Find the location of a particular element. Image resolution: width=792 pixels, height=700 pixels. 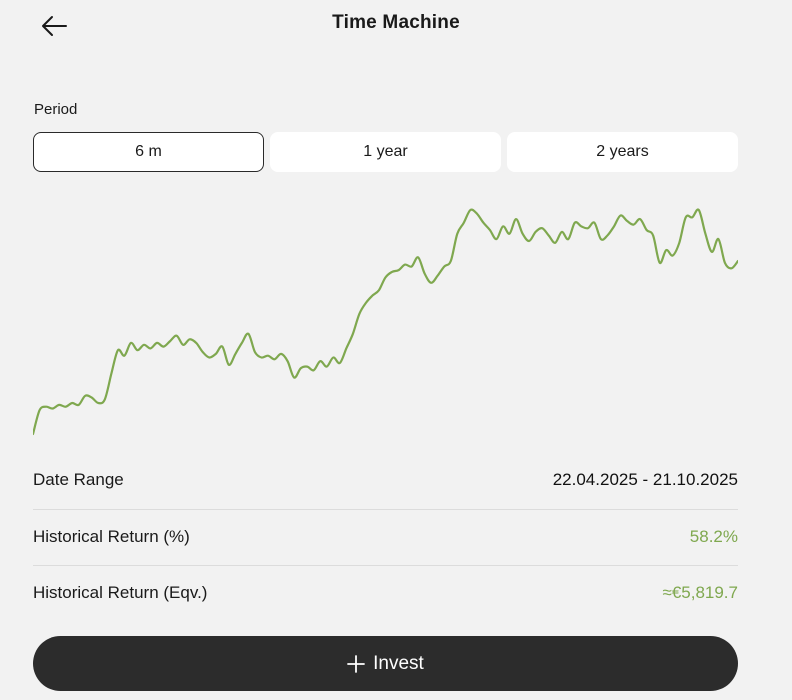

historical-return-eqv-value: ≈€5,819.7 is located at coordinates (700, 592).